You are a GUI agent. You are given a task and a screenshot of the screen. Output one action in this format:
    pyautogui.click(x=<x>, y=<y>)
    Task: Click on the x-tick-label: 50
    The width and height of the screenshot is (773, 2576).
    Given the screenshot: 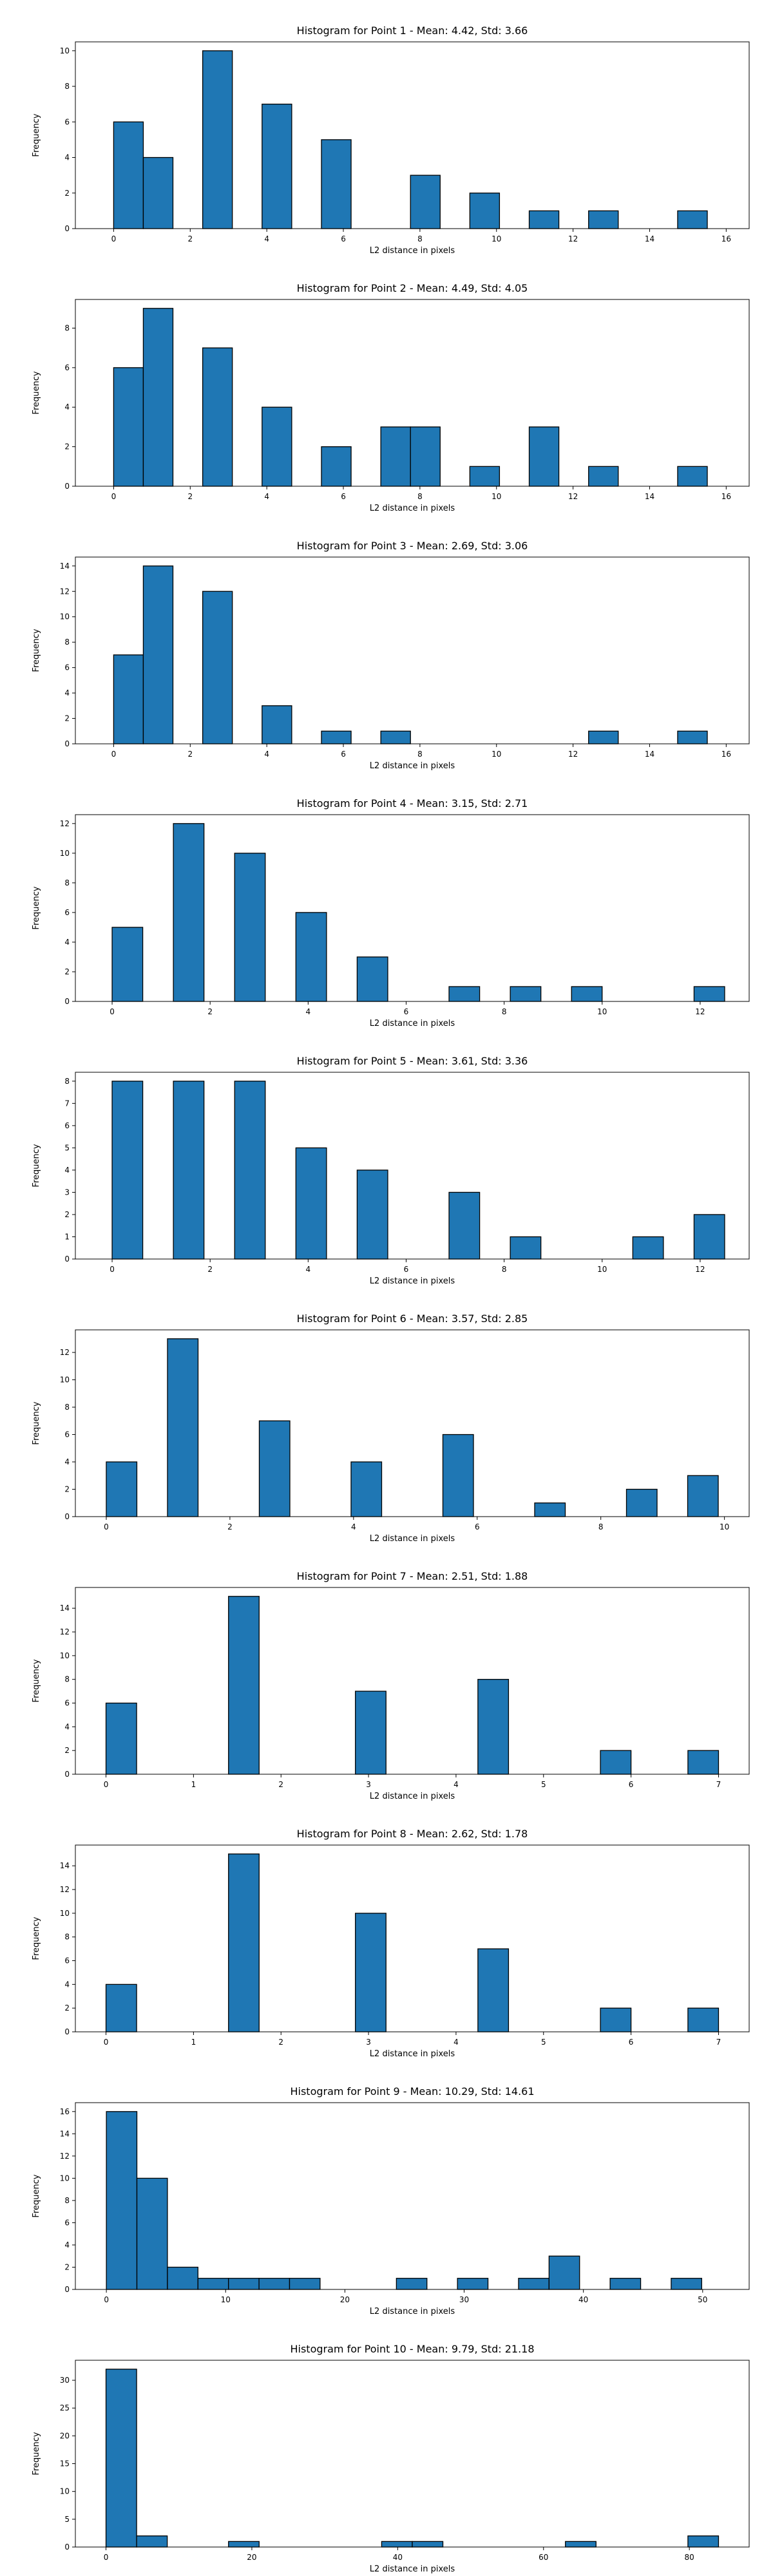 What is the action you would take?
    pyautogui.click(x=702, y=2299)
    